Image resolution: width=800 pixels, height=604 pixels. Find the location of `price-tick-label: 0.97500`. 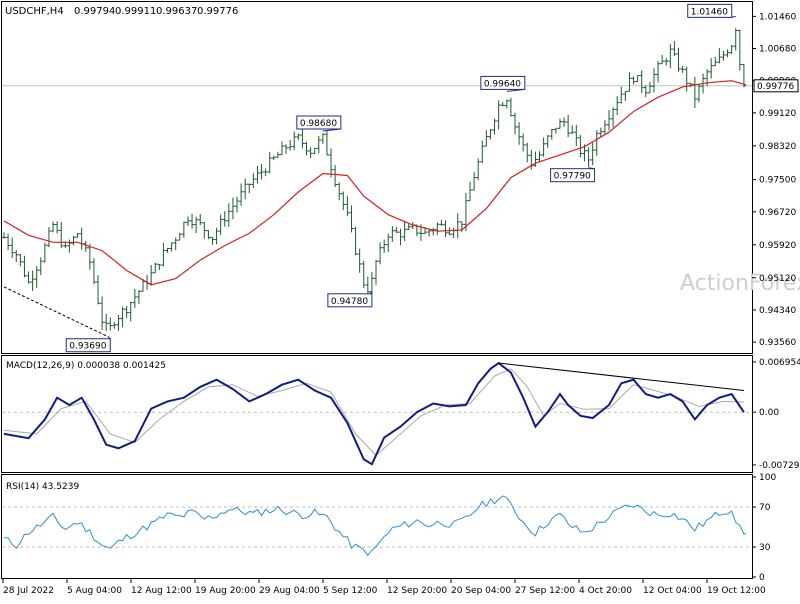

price-tick-label: 0.97500 is located at coordinates (777, 181).